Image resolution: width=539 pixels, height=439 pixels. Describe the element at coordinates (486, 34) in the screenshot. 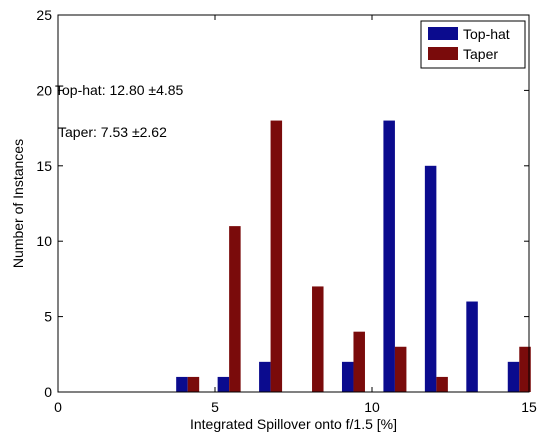

I see `legend-label-tophat: Top-hat` at that location.